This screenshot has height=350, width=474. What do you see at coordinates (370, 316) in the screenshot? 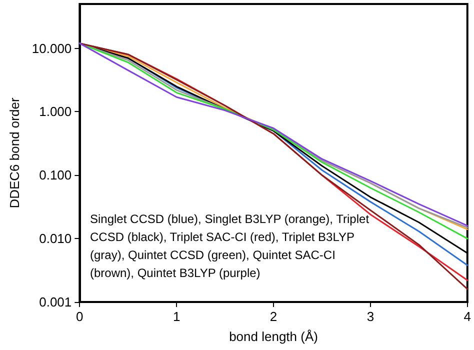
I see `x-tick-label: 3` at bounding box center [370, 316].